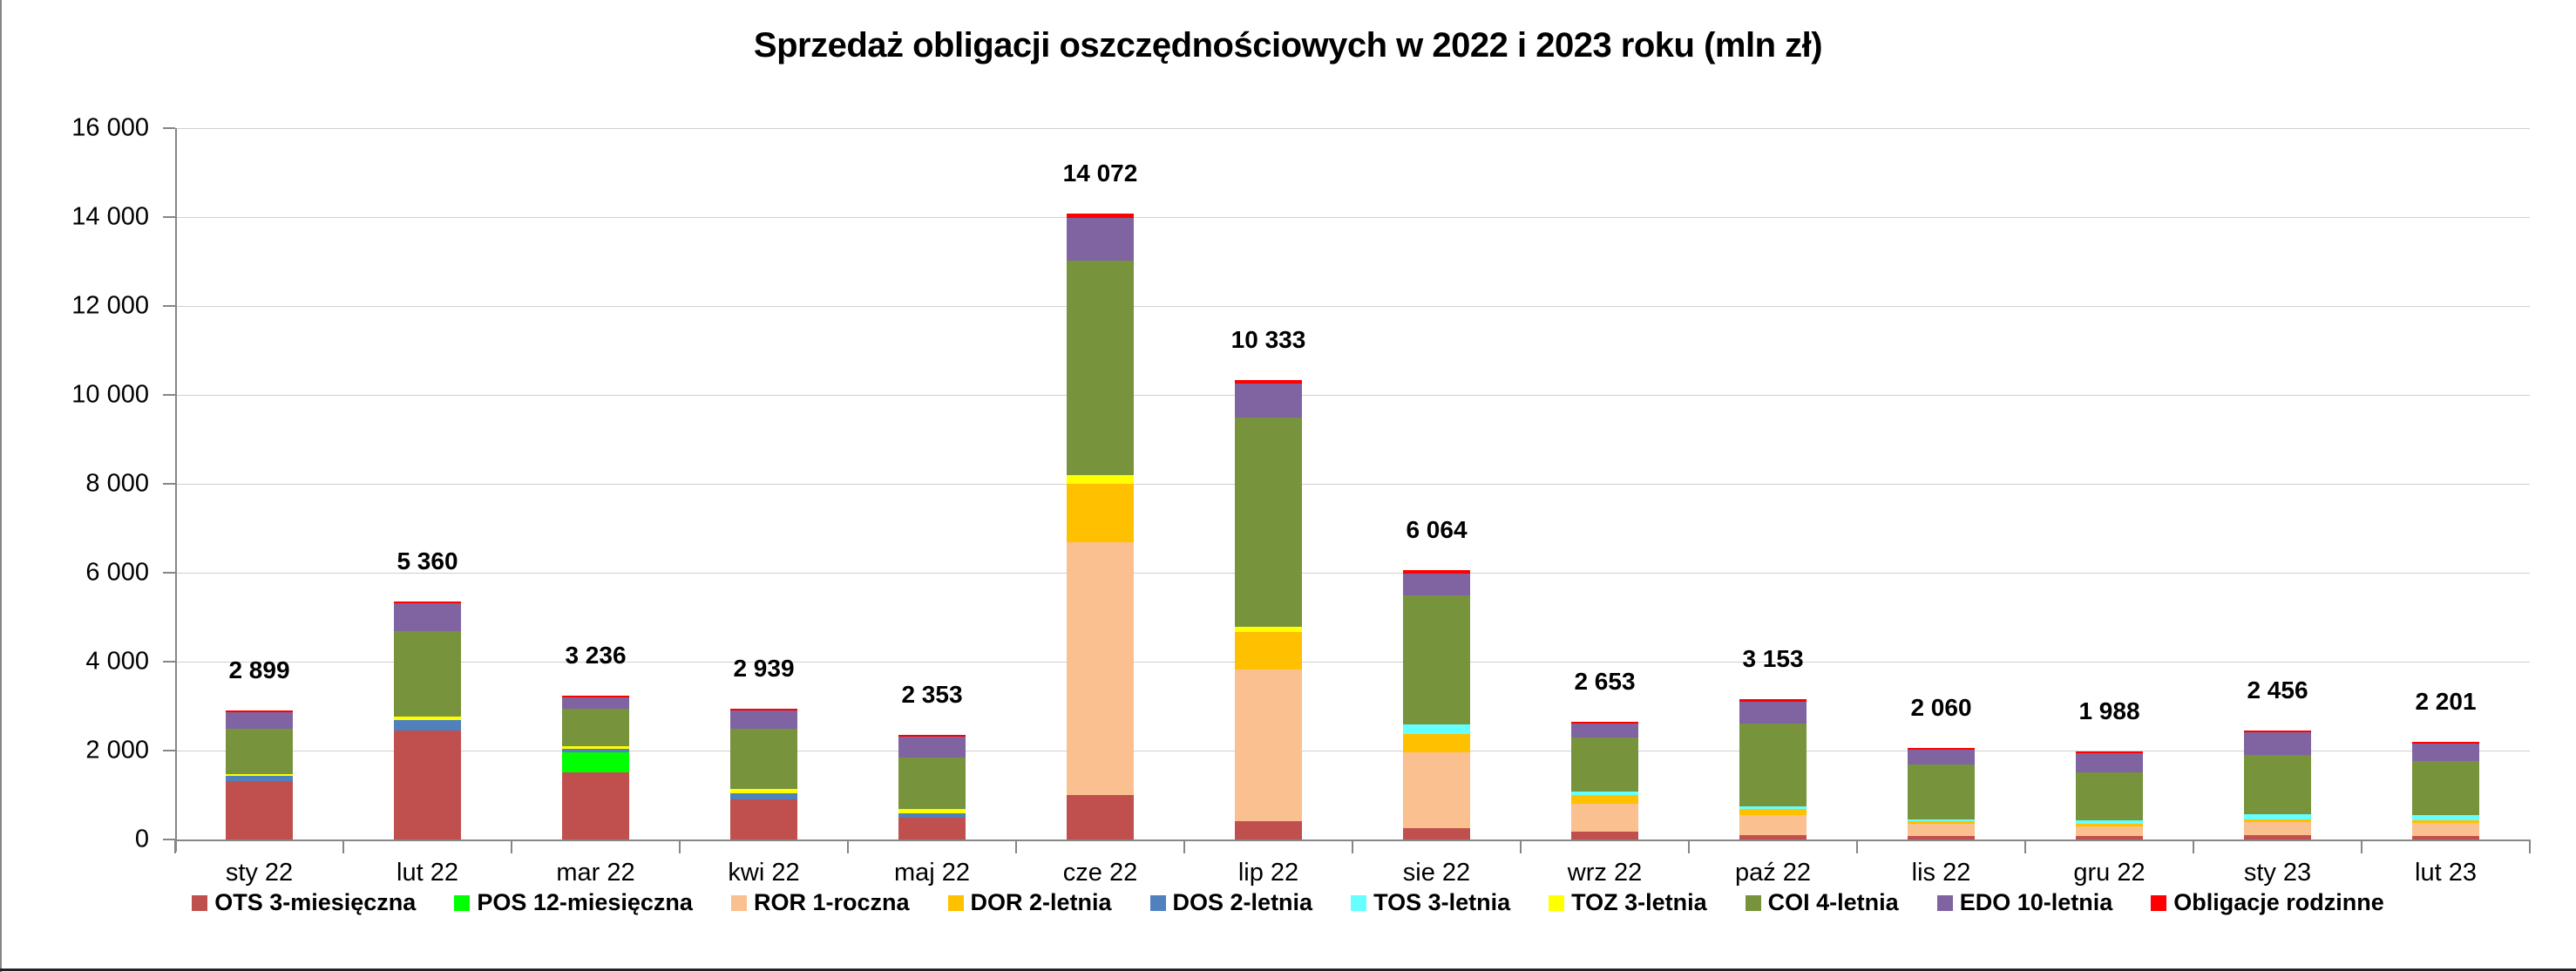  Describe the element at coordinates (428, 560) in the screenshot. I see `total-data-label: 5 360` at that location.